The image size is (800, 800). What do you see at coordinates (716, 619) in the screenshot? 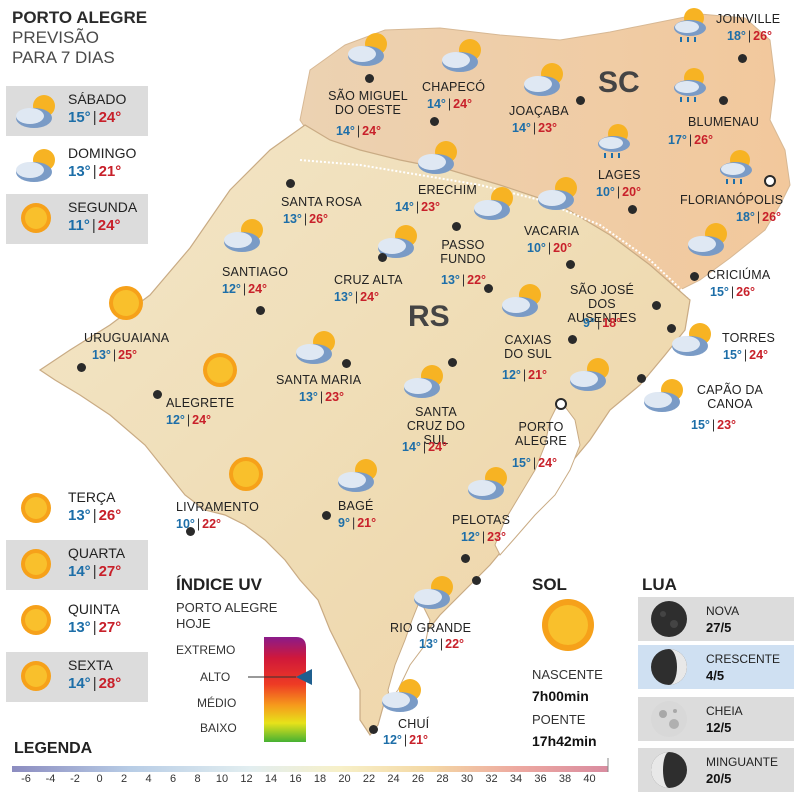
I see `moon-phase-new: NOVA 27/5` at bounding box center [716, 619].